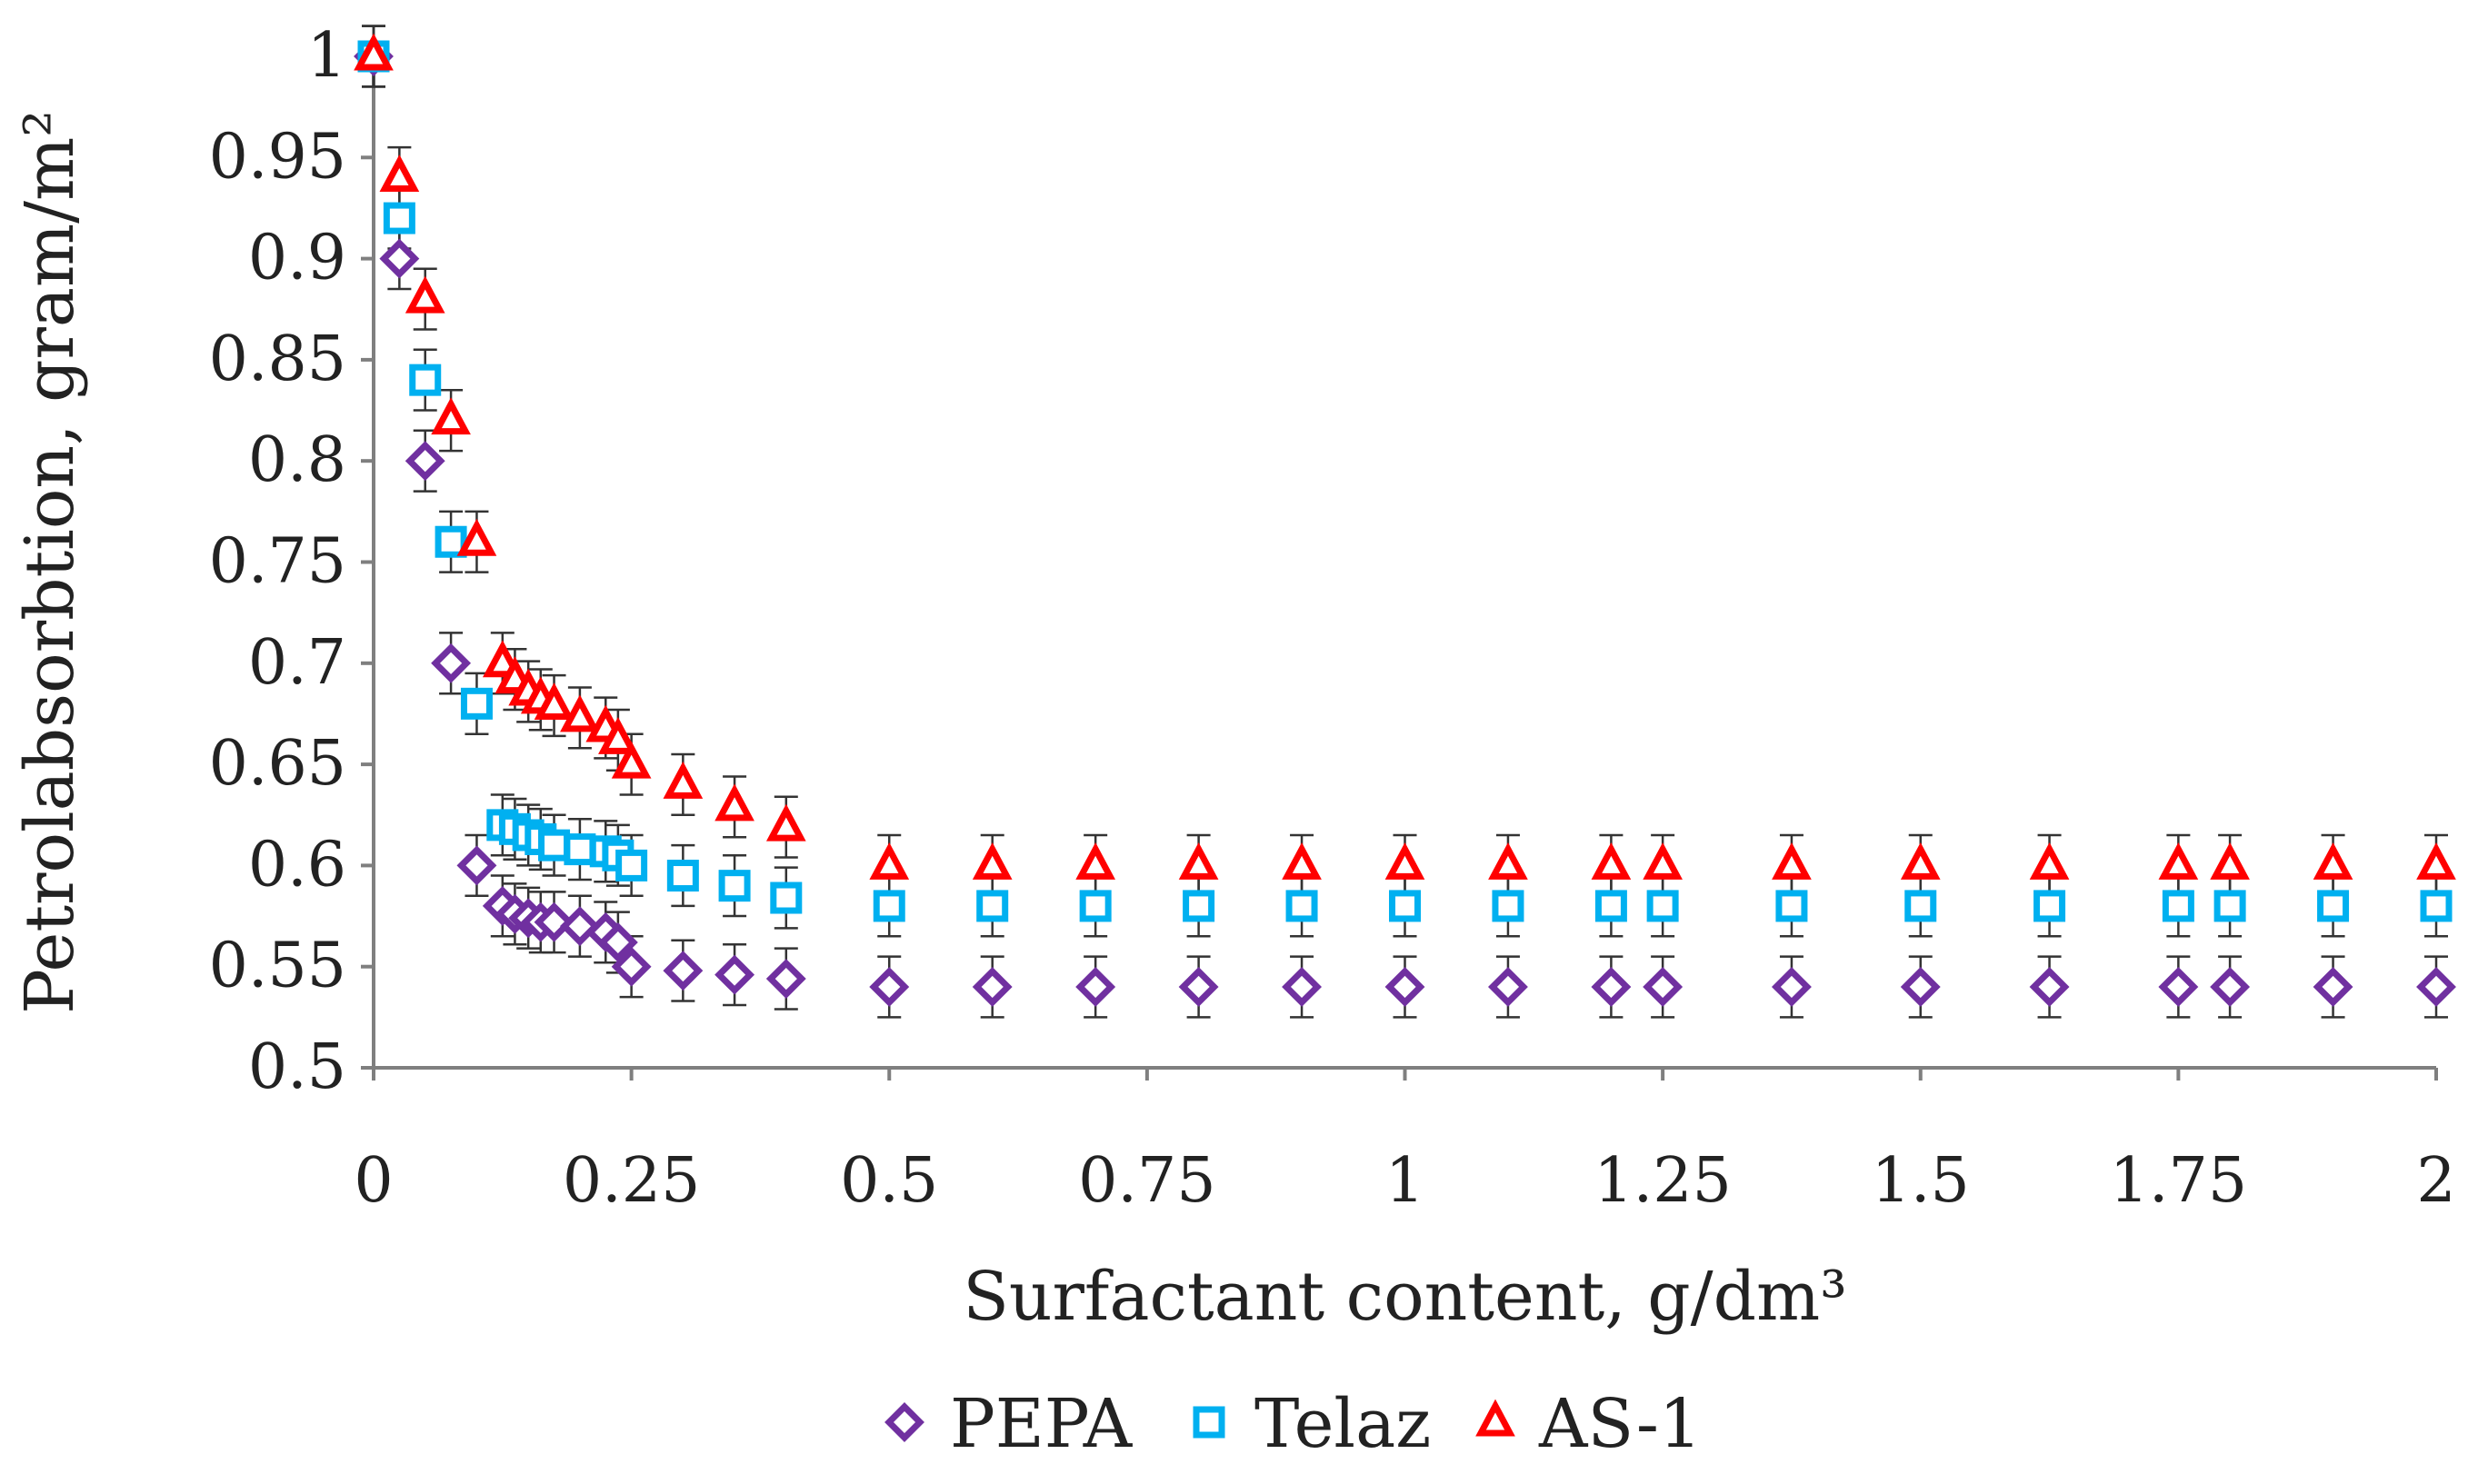 The image size is (2468, 1484). I want to click on x-tick-label: 0.5, so click(889, 1181).